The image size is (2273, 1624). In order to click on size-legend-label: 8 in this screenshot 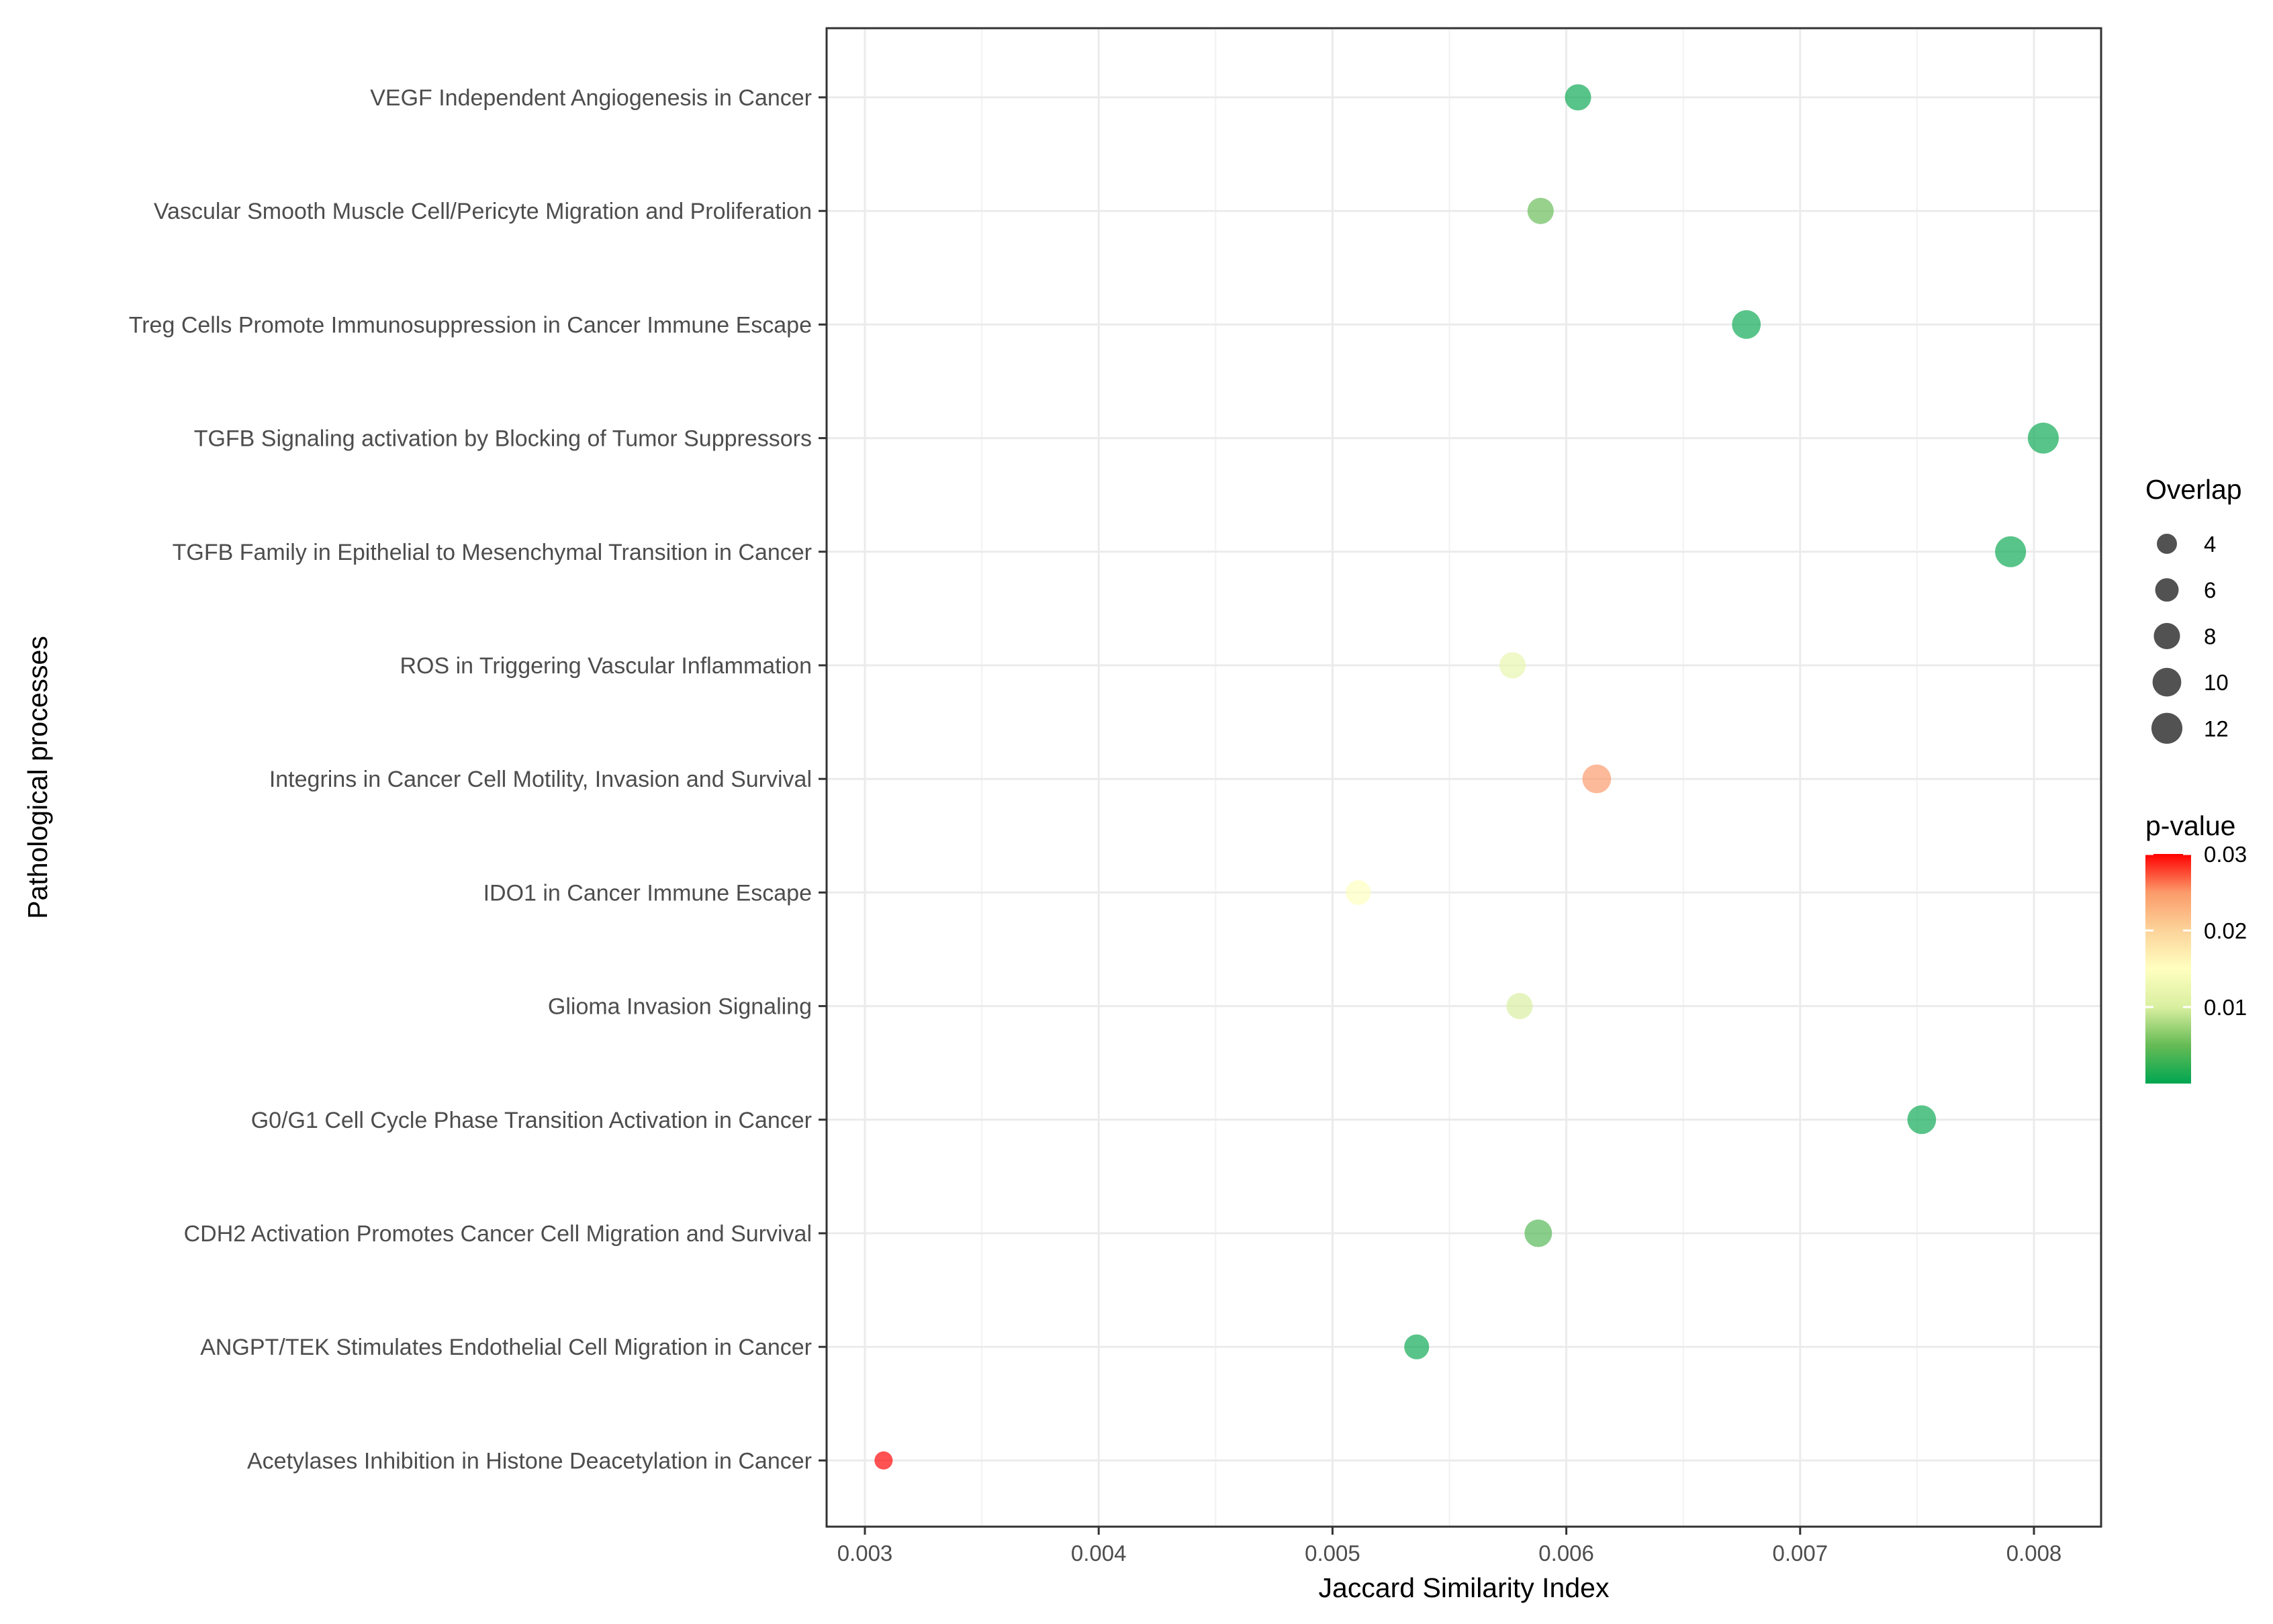, I will do `click(2210, 636)`.